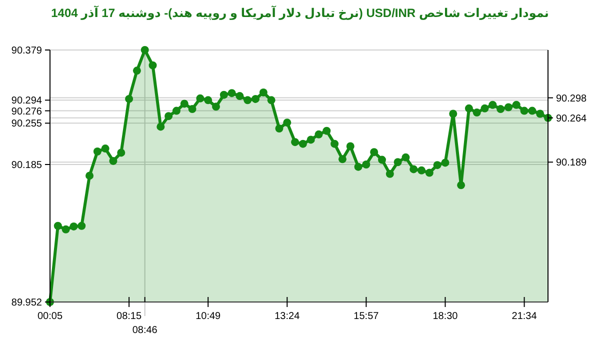 The image size is (600, 352). I want to click on y-tick-label: 90.185, so click(26, 165).